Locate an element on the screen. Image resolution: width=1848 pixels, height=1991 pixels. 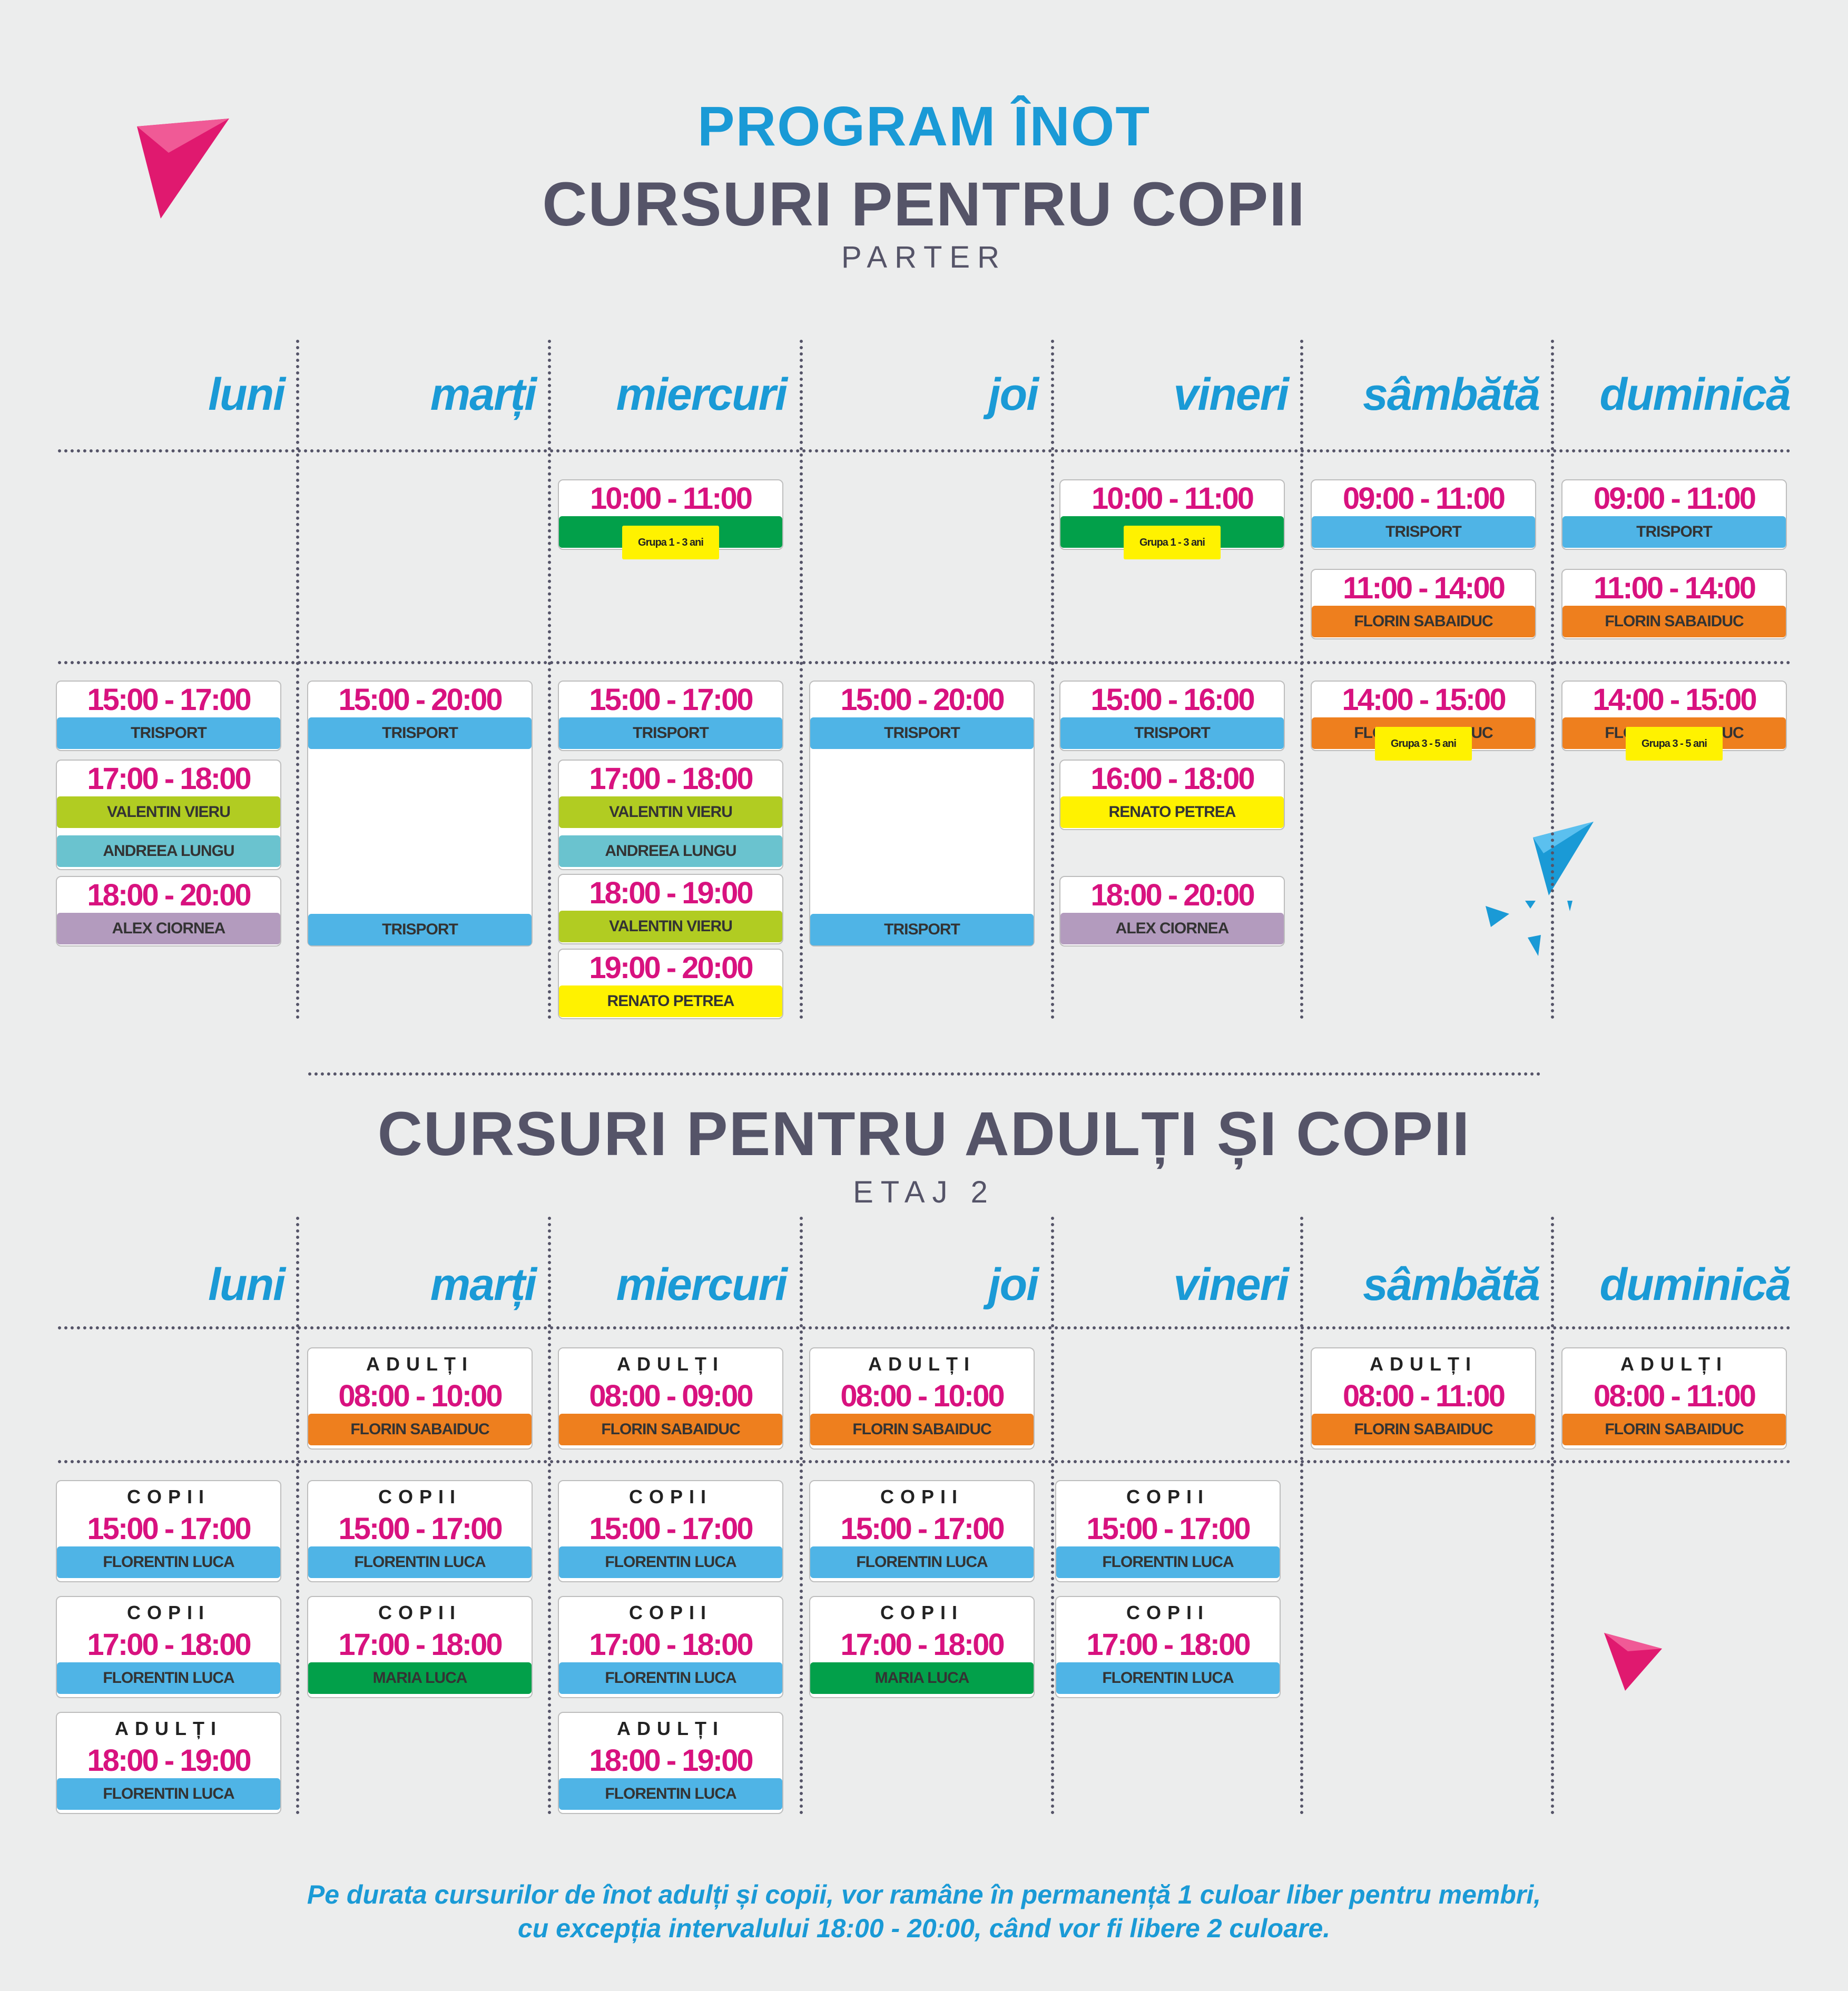
schedule-card: 17:00 - 18:00 VALENTIN VIERU ANDREEA LUNGU is located at coordinates (671, 815).